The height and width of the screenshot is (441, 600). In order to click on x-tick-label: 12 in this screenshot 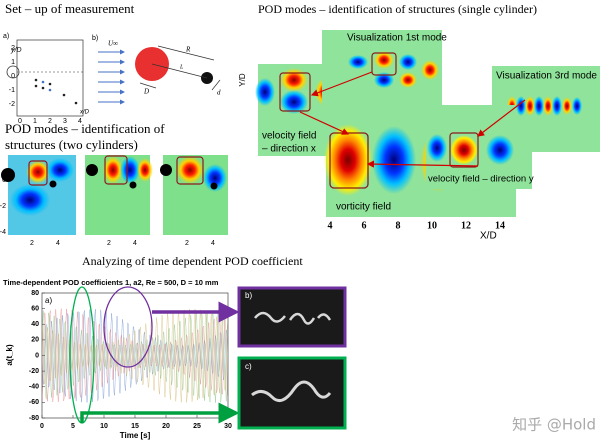, I will do `click(466, 225)`.